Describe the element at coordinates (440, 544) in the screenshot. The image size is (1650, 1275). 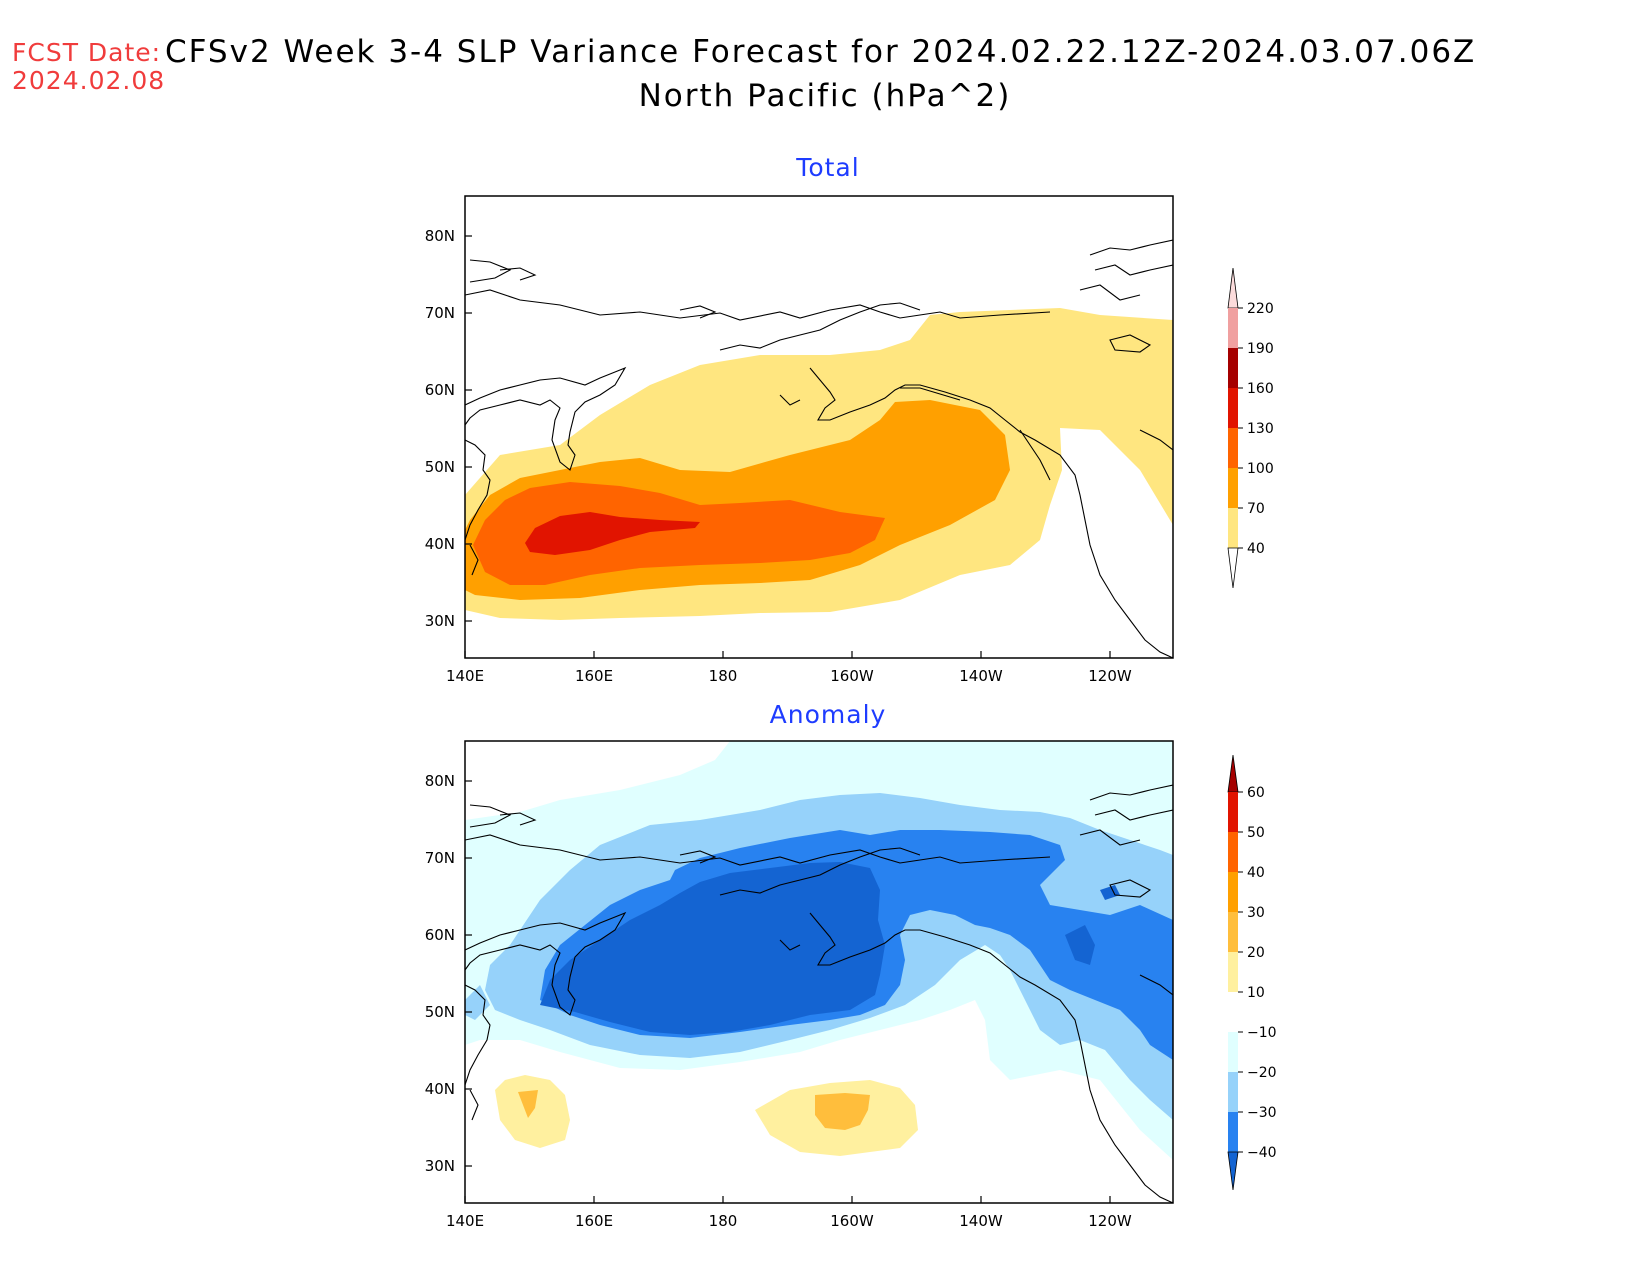
I see `total-lat-label: 40N` at that location.